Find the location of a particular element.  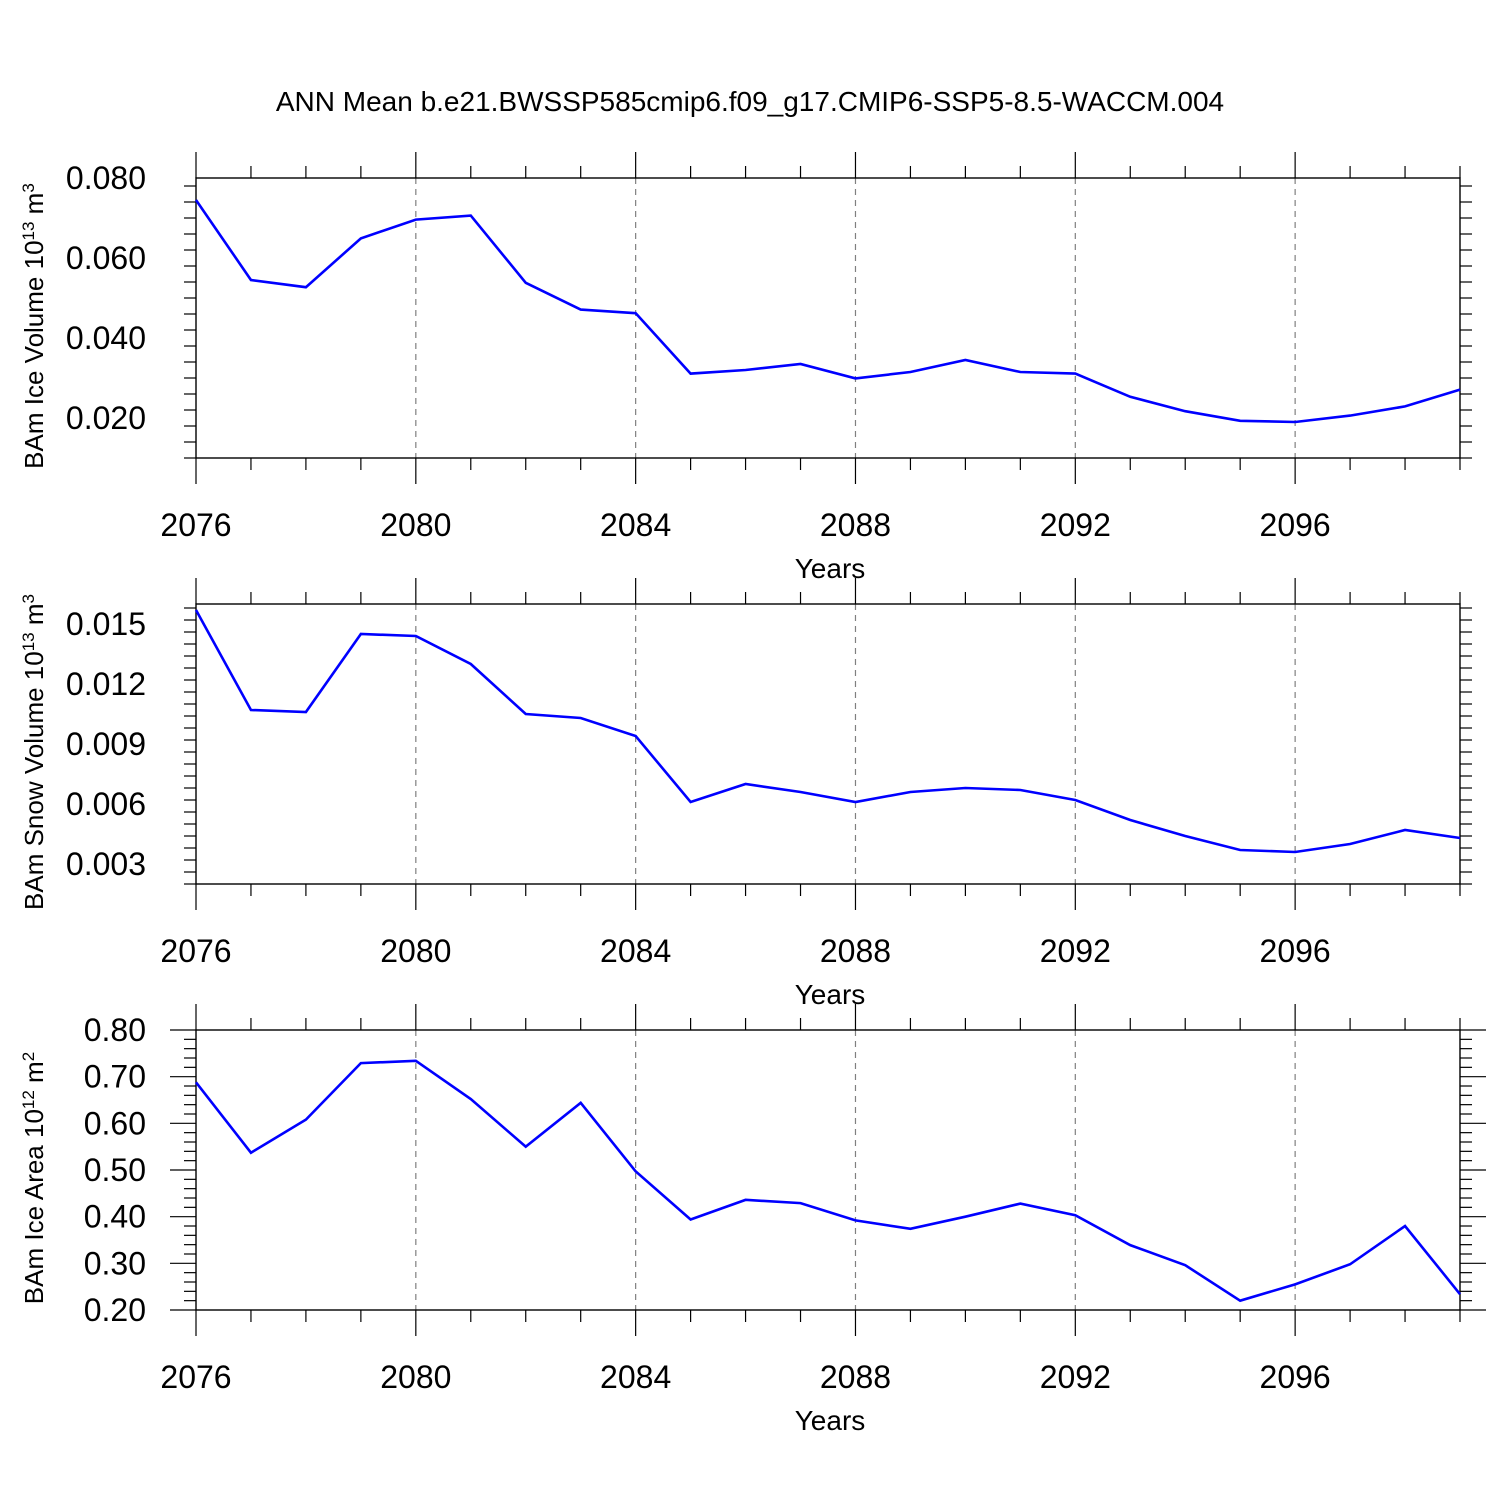

y-tick-label: 0.040 is located at coordinates (106, 338).